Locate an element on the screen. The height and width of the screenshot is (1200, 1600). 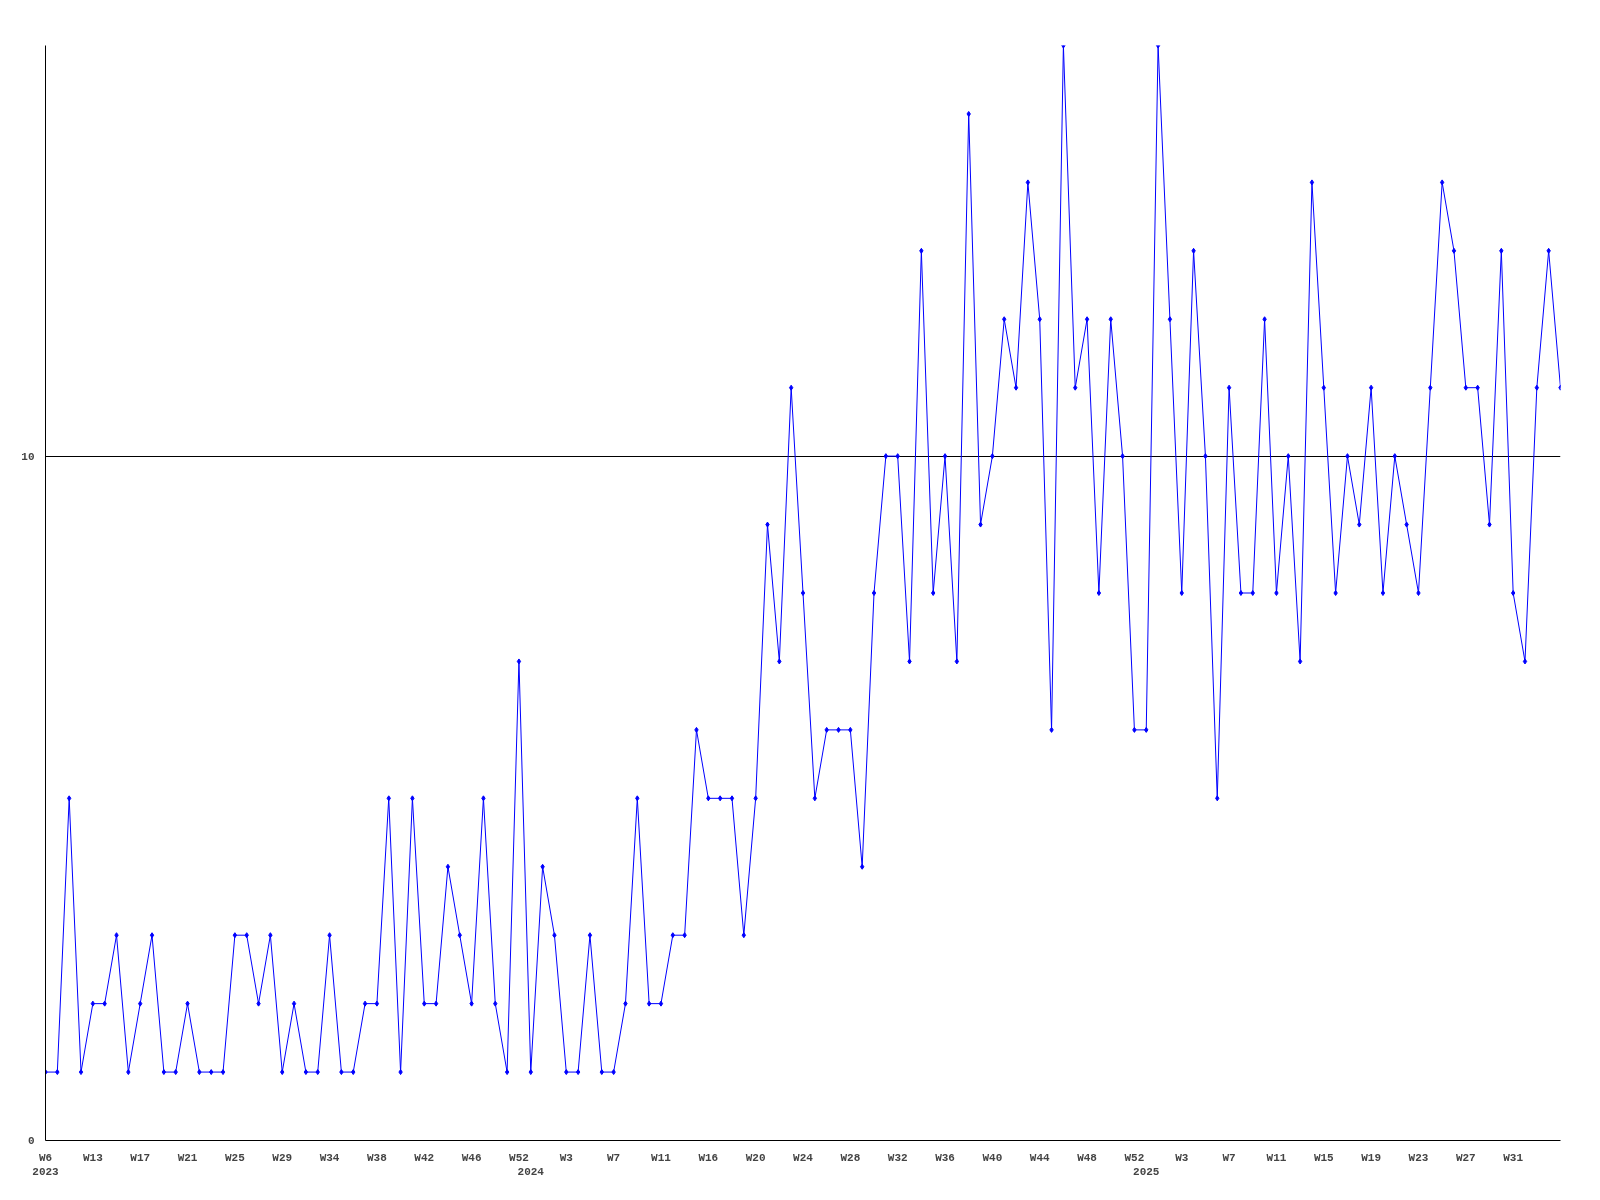
y-tick-label: 10 is located at coordinates (28, 456).